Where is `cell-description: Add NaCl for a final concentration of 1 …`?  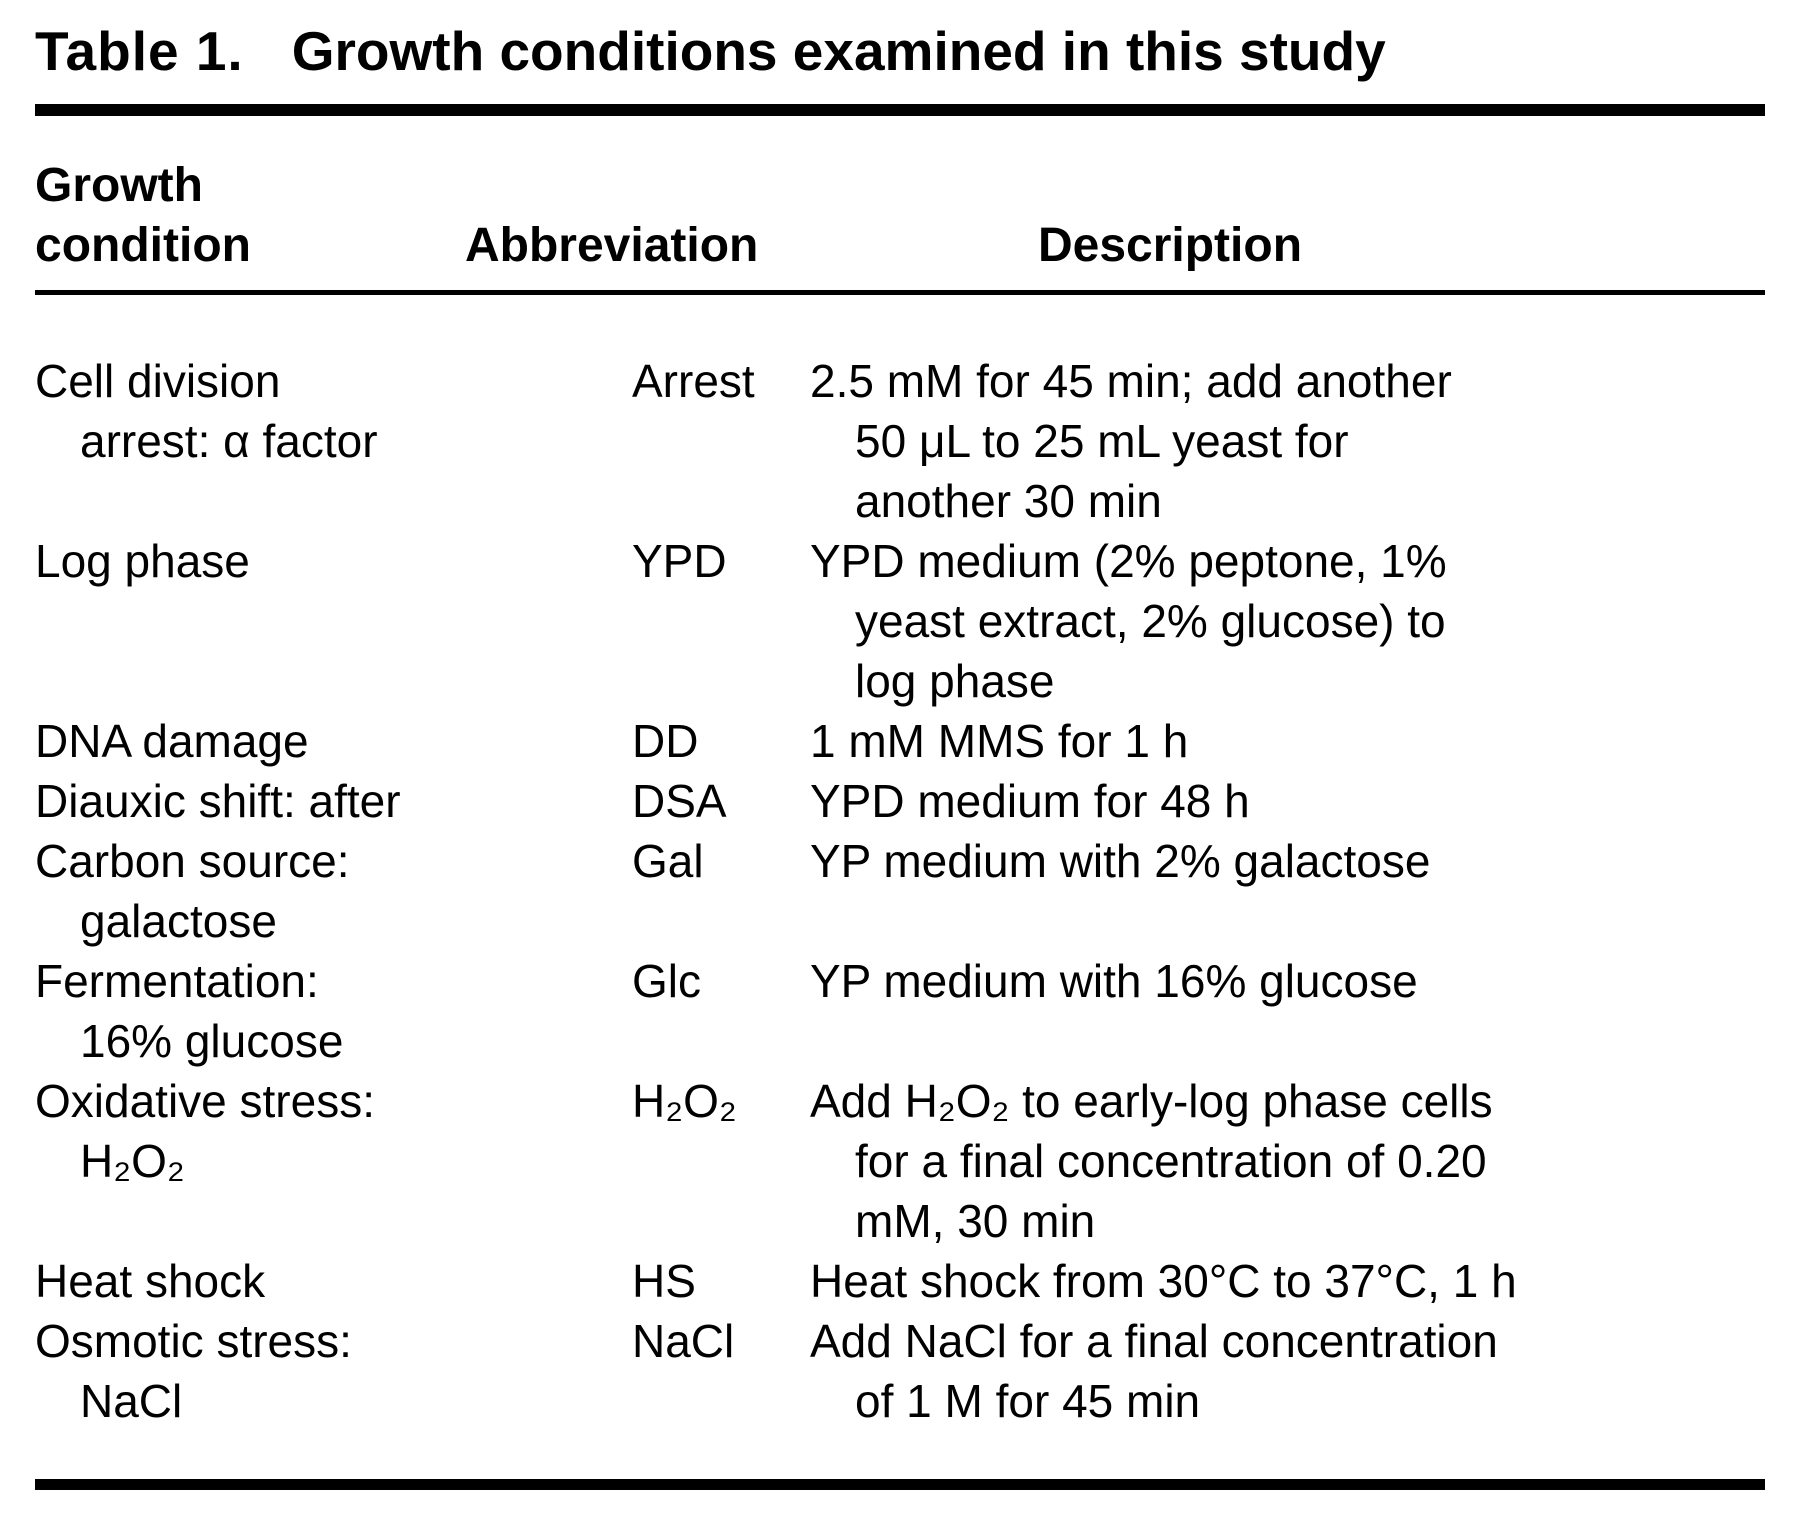
cell-description: Add NaCl for a final concentration of 1 … is located at coordinates (1154, 1371).